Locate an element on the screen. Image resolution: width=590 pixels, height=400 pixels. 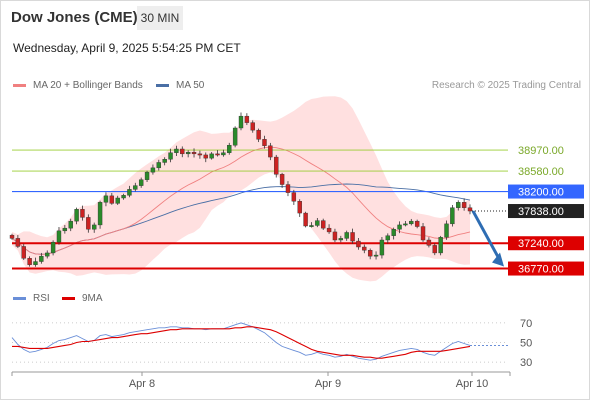
timeframe-badge: 30 MIN is located at coordinates (160, 18).